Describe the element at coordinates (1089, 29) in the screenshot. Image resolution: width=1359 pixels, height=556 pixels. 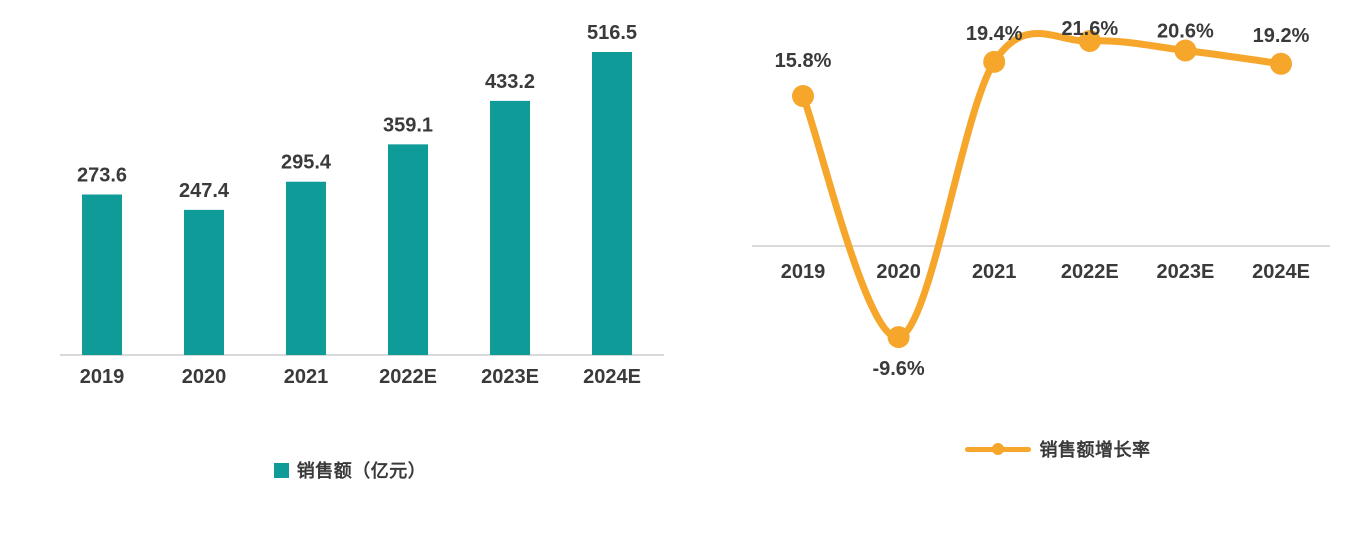
I see `point-value-label: 21.6%` at that location.